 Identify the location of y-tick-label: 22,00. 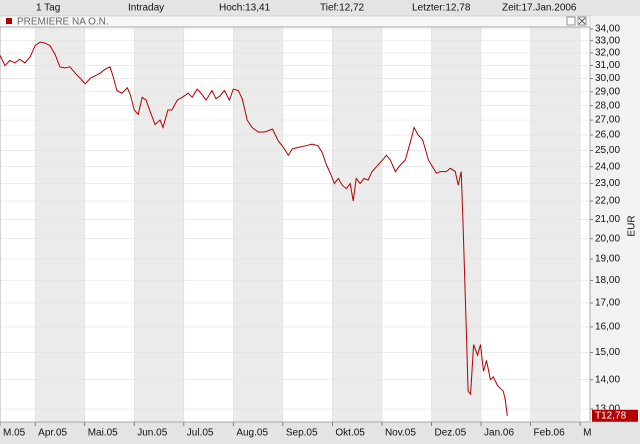
(607, 201).